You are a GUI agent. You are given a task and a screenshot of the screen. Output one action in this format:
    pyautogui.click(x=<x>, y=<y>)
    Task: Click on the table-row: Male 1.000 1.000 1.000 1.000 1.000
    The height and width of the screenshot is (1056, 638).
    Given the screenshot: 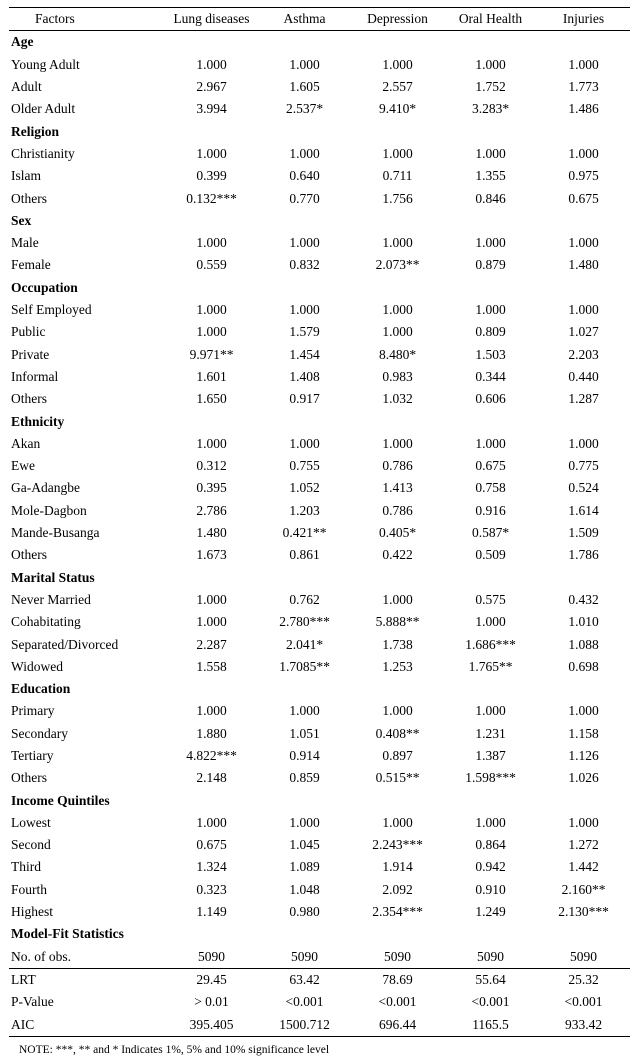 What is the action you would take?
    pyautogui.click(x=319, y=243)
    